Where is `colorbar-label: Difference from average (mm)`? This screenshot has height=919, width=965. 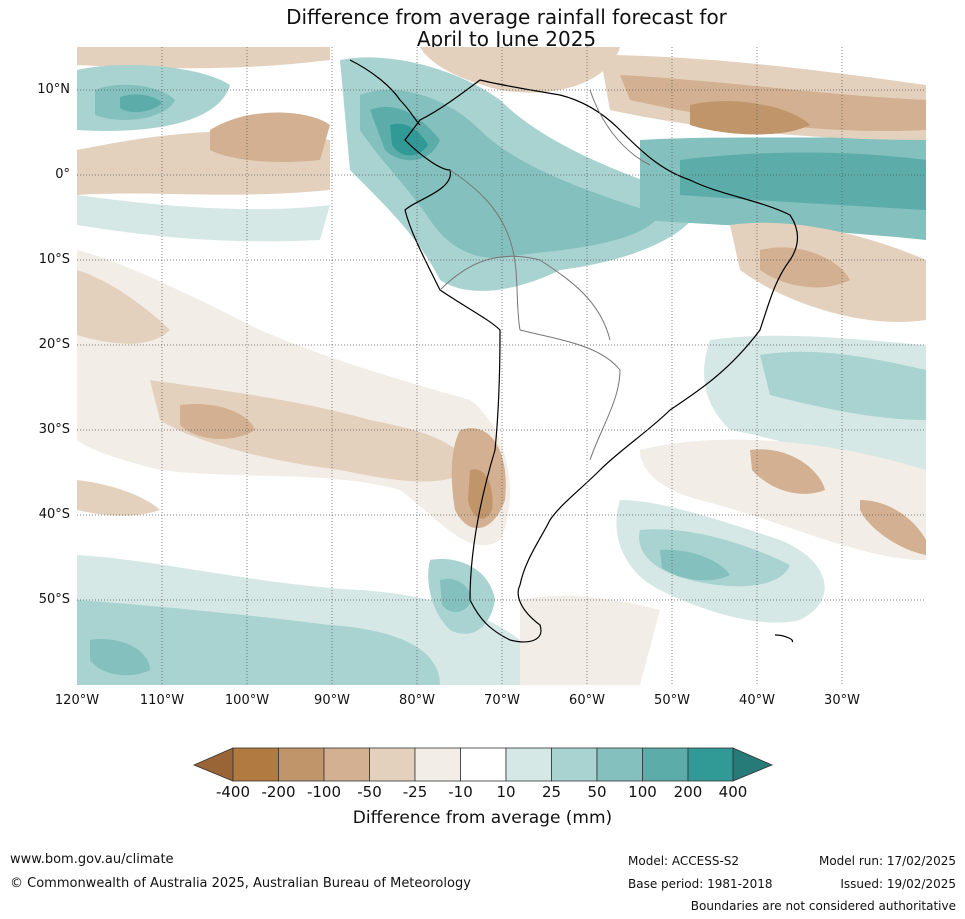 colorbar-label: Difference from average (mm) is located at coordinates (482, 818).